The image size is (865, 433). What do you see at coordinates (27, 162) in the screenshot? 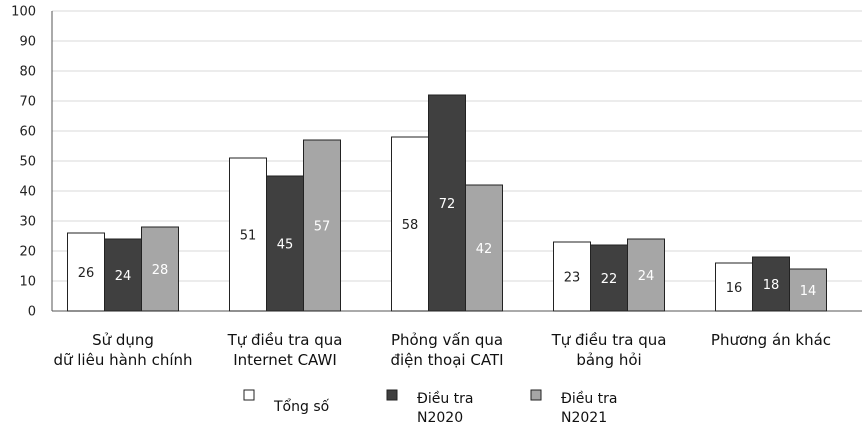
I see `y-tick-label: 50` at bounding box center [27, 162].